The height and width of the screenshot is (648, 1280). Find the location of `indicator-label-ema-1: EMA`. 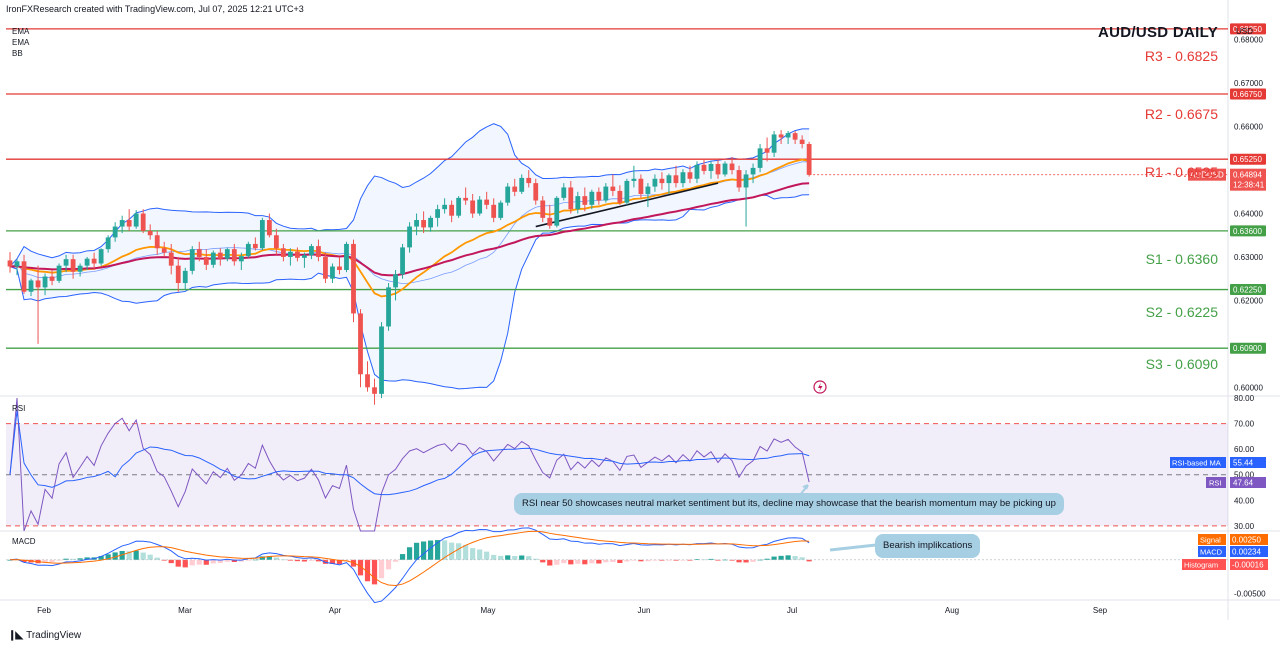

indicator-label-ema-1: EMA is located at coordinates (21, 31).